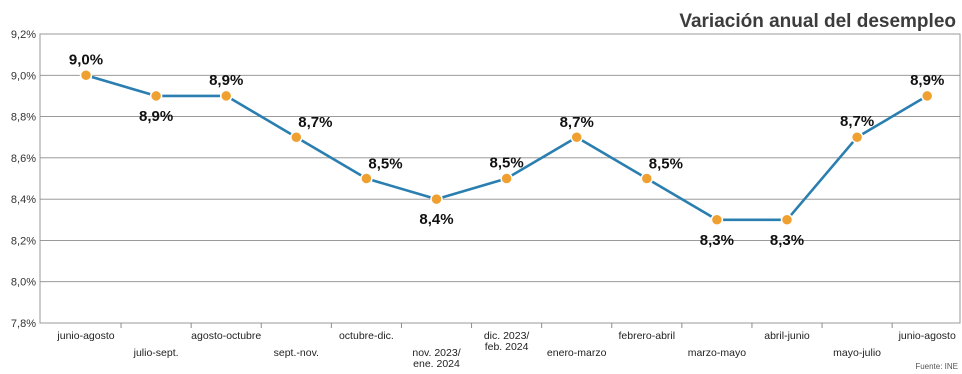  What do you see at coordinates (23, 35) in the screenshot?
I see `y-tick-label: 9,2%` at bounding box center [23, 35].